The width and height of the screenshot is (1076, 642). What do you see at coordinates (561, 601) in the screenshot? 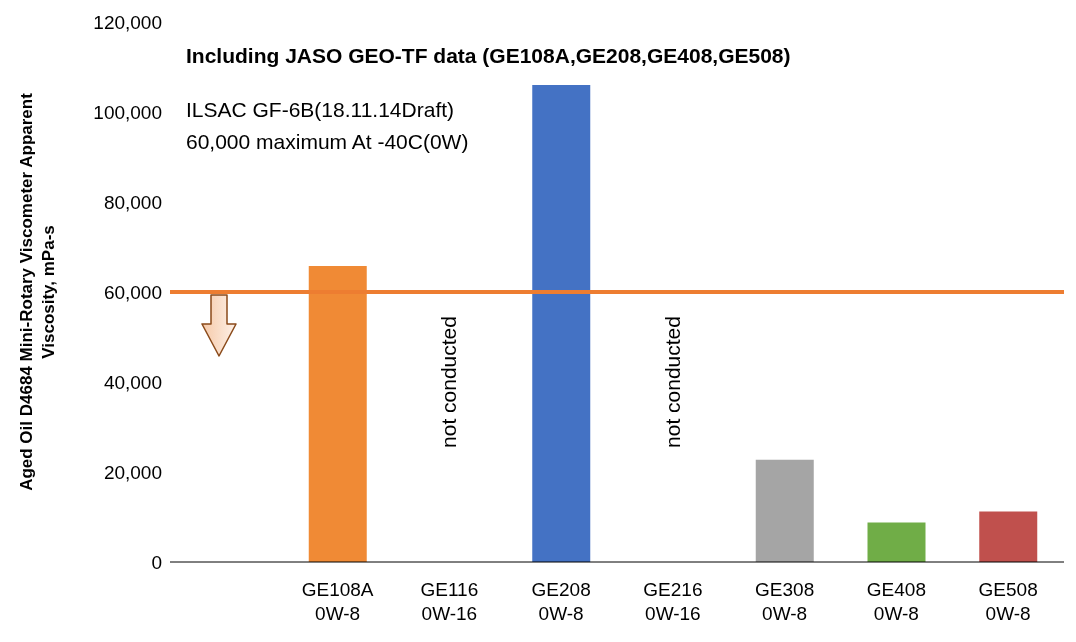
I see `x-tick-label: GE208 0W-8` at bounding box center [561, 601].